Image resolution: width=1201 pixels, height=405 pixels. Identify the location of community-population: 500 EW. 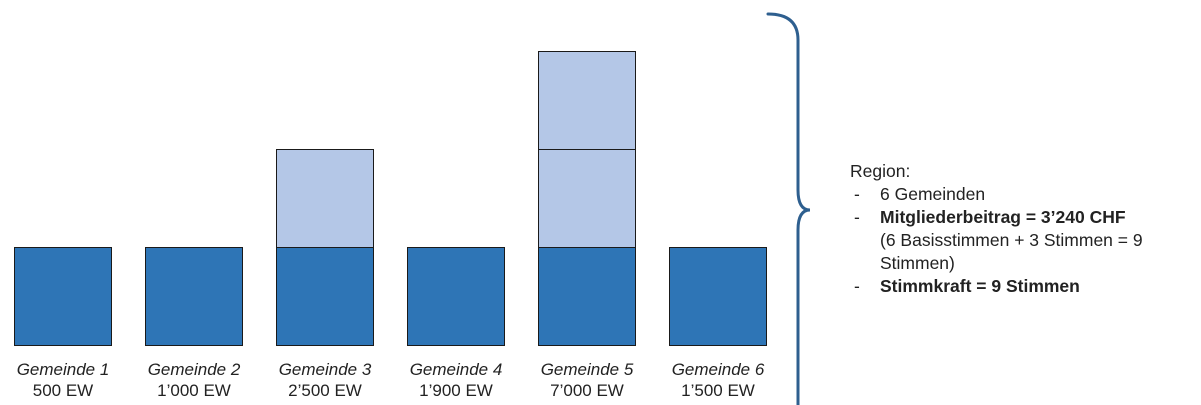
(63, 390).